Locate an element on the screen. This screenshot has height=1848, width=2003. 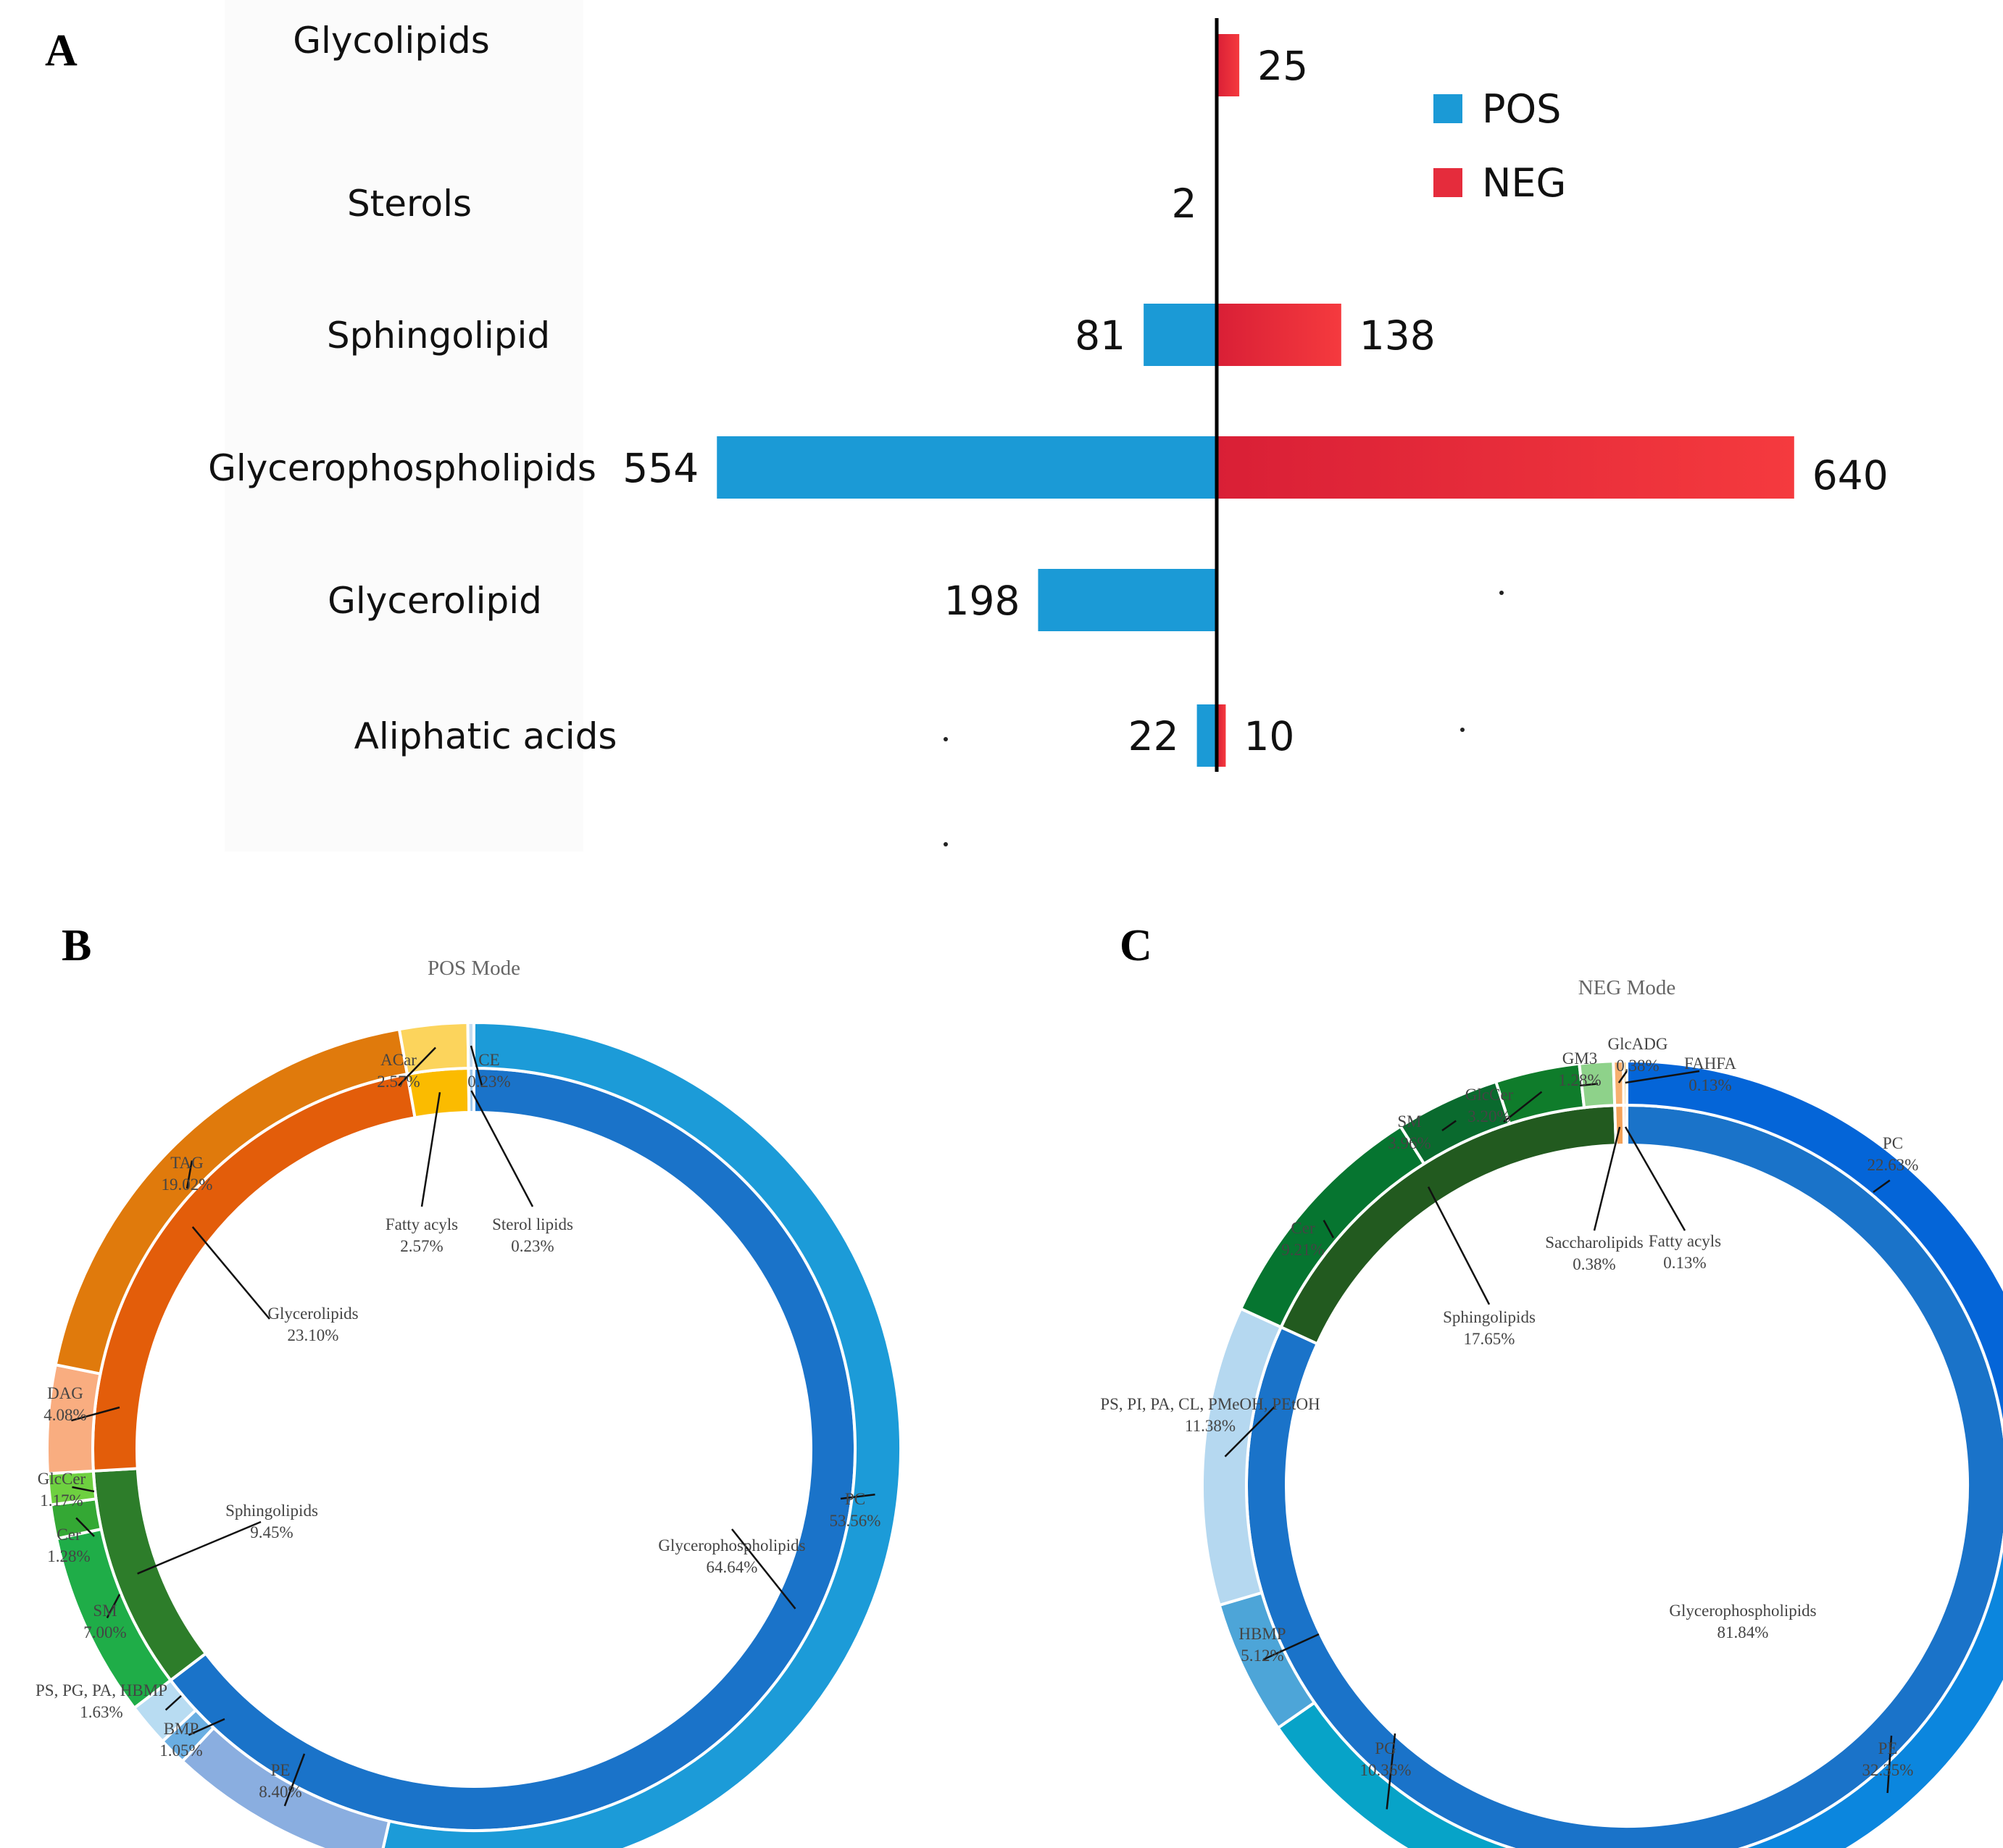
pos-bar-aliphatic-acids is located at coordinates (1206, 736).